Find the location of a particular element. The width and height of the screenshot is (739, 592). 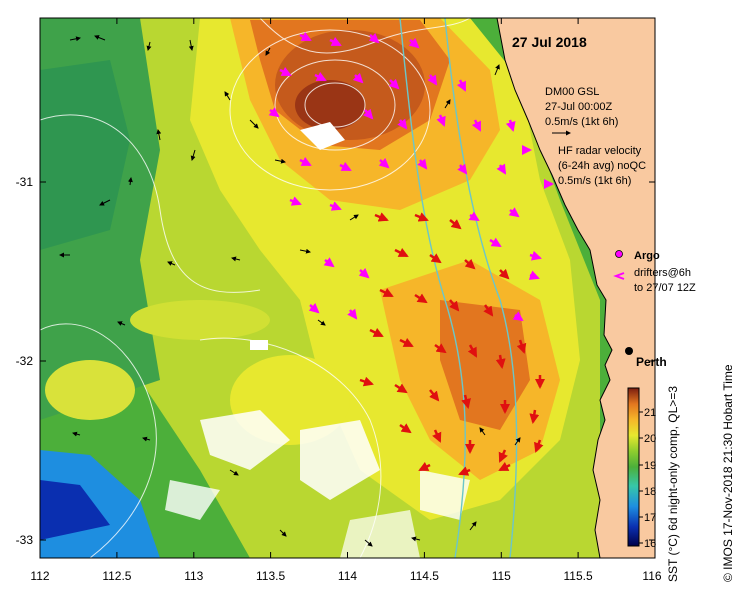

legend-hf-line3: 0.5m/s (1kt 6h) is located at coordinates (594, 181).